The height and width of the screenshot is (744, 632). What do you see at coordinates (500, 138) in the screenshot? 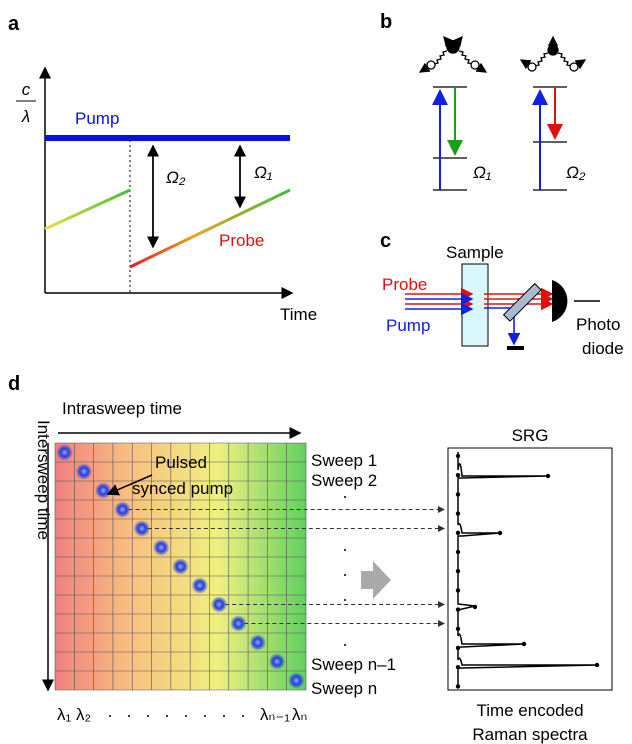
I see `energy-levels` at bounding box center [500, 138].